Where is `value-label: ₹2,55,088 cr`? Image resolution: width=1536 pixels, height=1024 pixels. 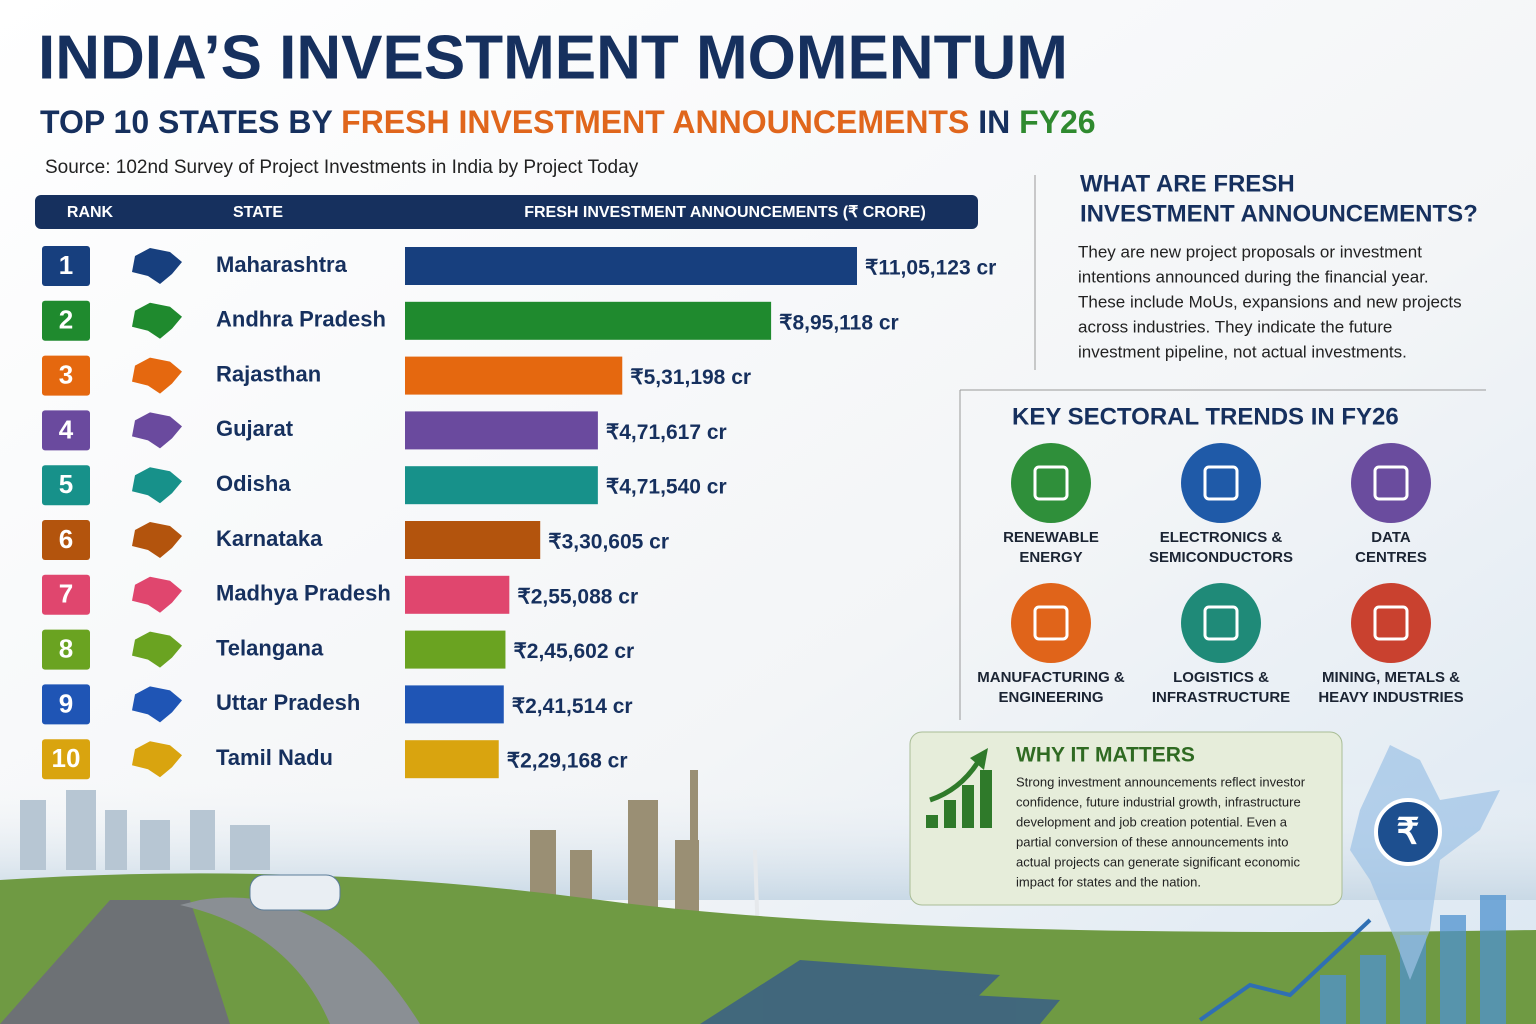
value-label: ₹2,55,088 cr is located at coordinates (577, 596).